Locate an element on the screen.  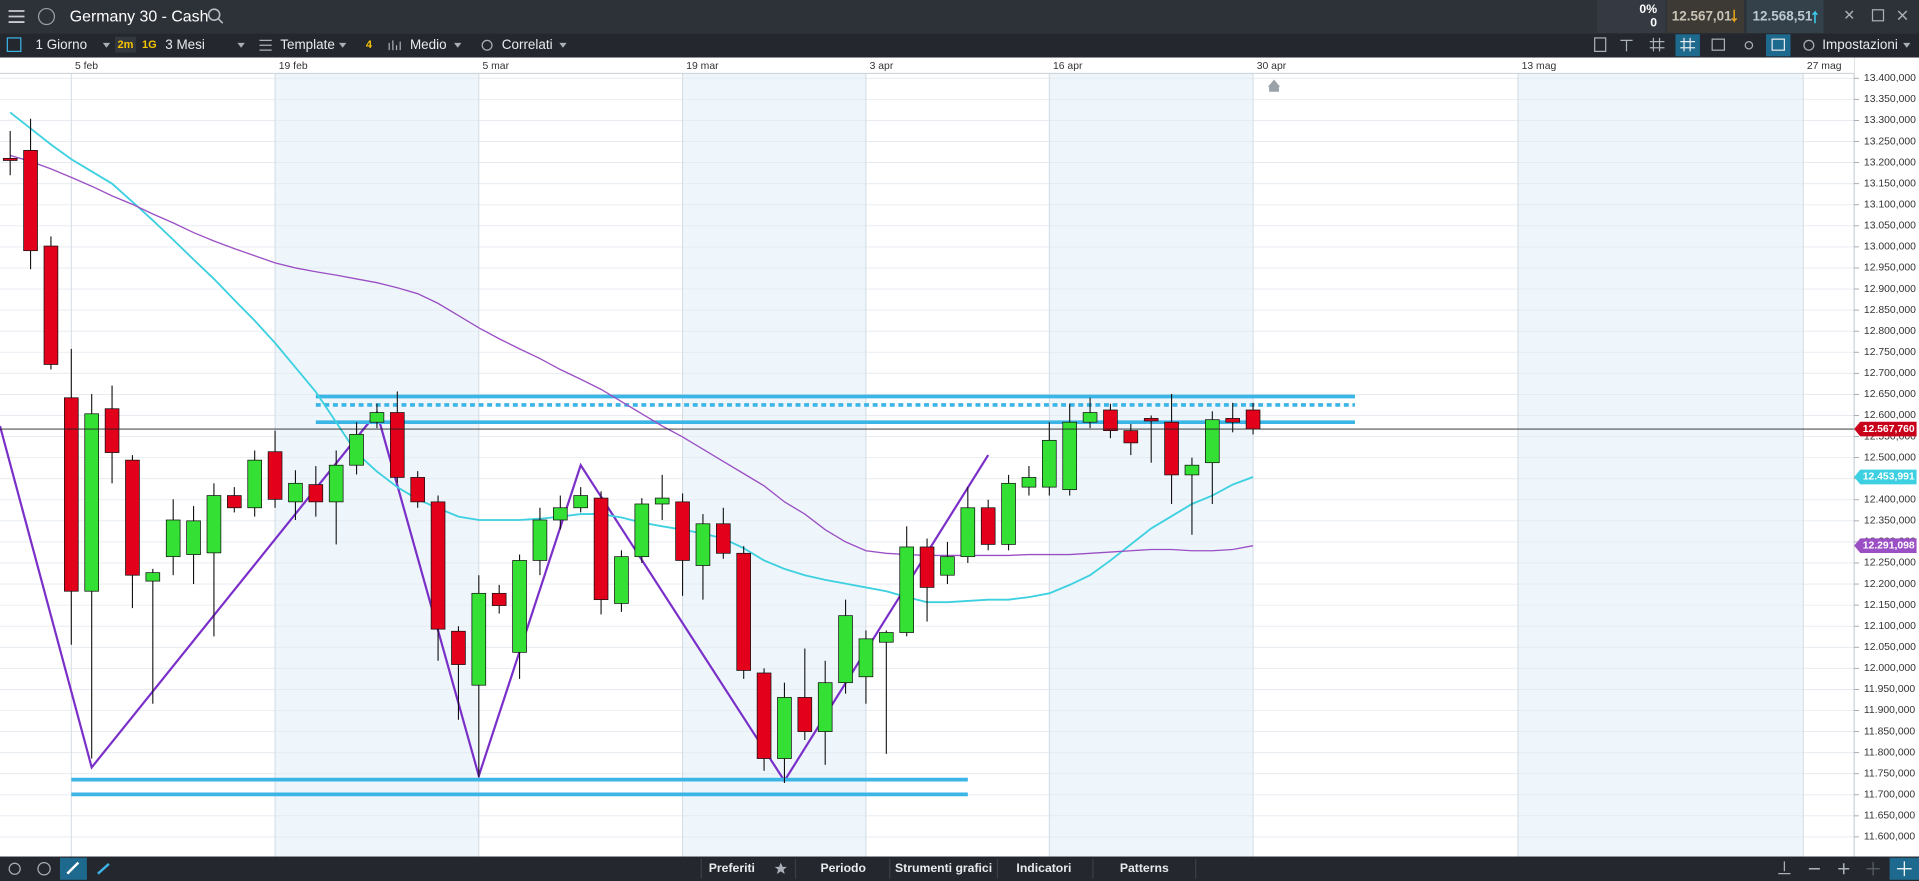
buy-button is located at coordinates (1785, 17).